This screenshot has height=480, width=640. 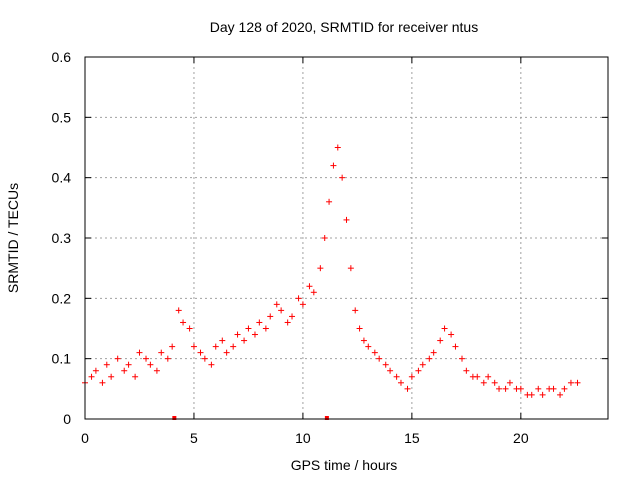 What do you see at coordinates (62, 57) in the screenshot?
I see `y-tick-label: 0.6` at bounding box center [62, 57].